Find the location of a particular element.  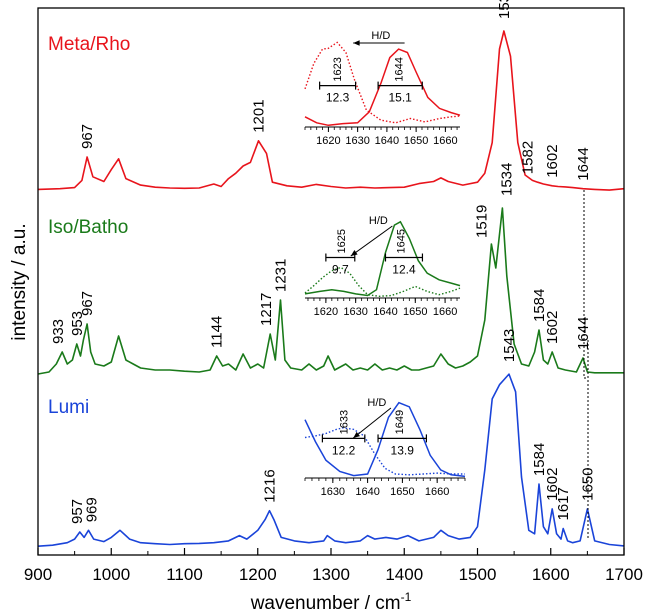

inset-peak-label-d: 1625 is located at coordinates (342, 241).